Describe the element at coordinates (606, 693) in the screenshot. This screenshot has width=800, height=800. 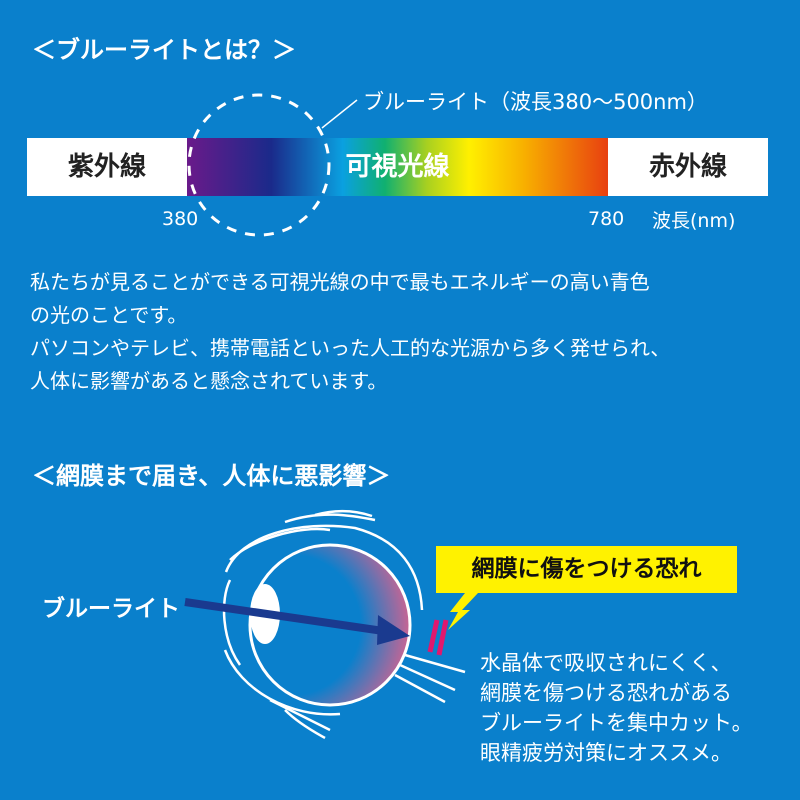
I see `benefit-line: 網膜を傷つける恐れがある` at that location.